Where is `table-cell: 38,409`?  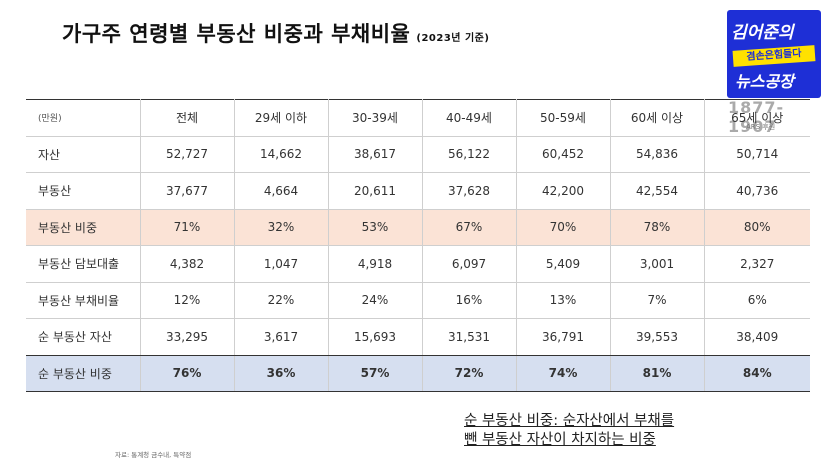
table-cell: 38,409 is located at coordinates (757, 337).